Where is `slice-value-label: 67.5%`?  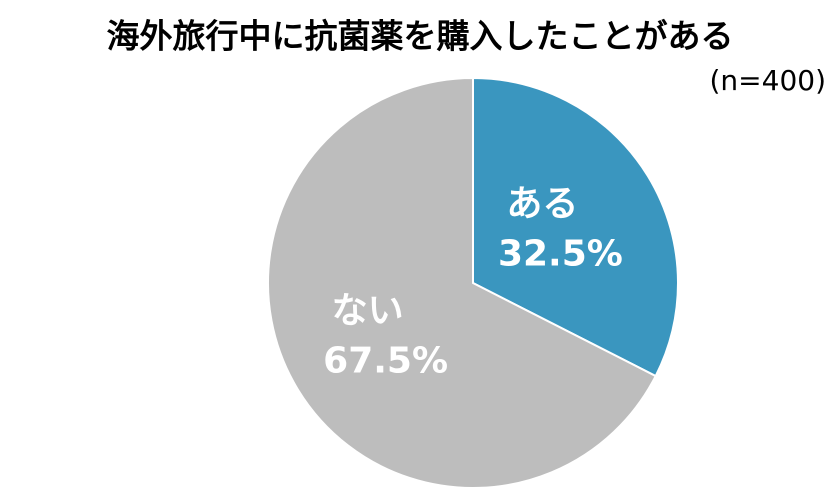
slice-value-label: 67.5% is located at coordinates (385, 361).